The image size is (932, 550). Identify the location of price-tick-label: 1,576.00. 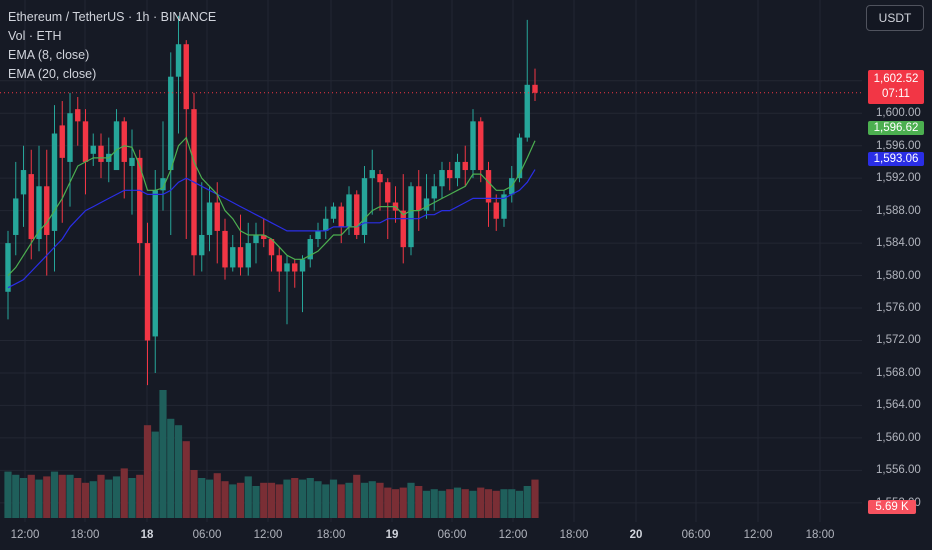
(898, 308).